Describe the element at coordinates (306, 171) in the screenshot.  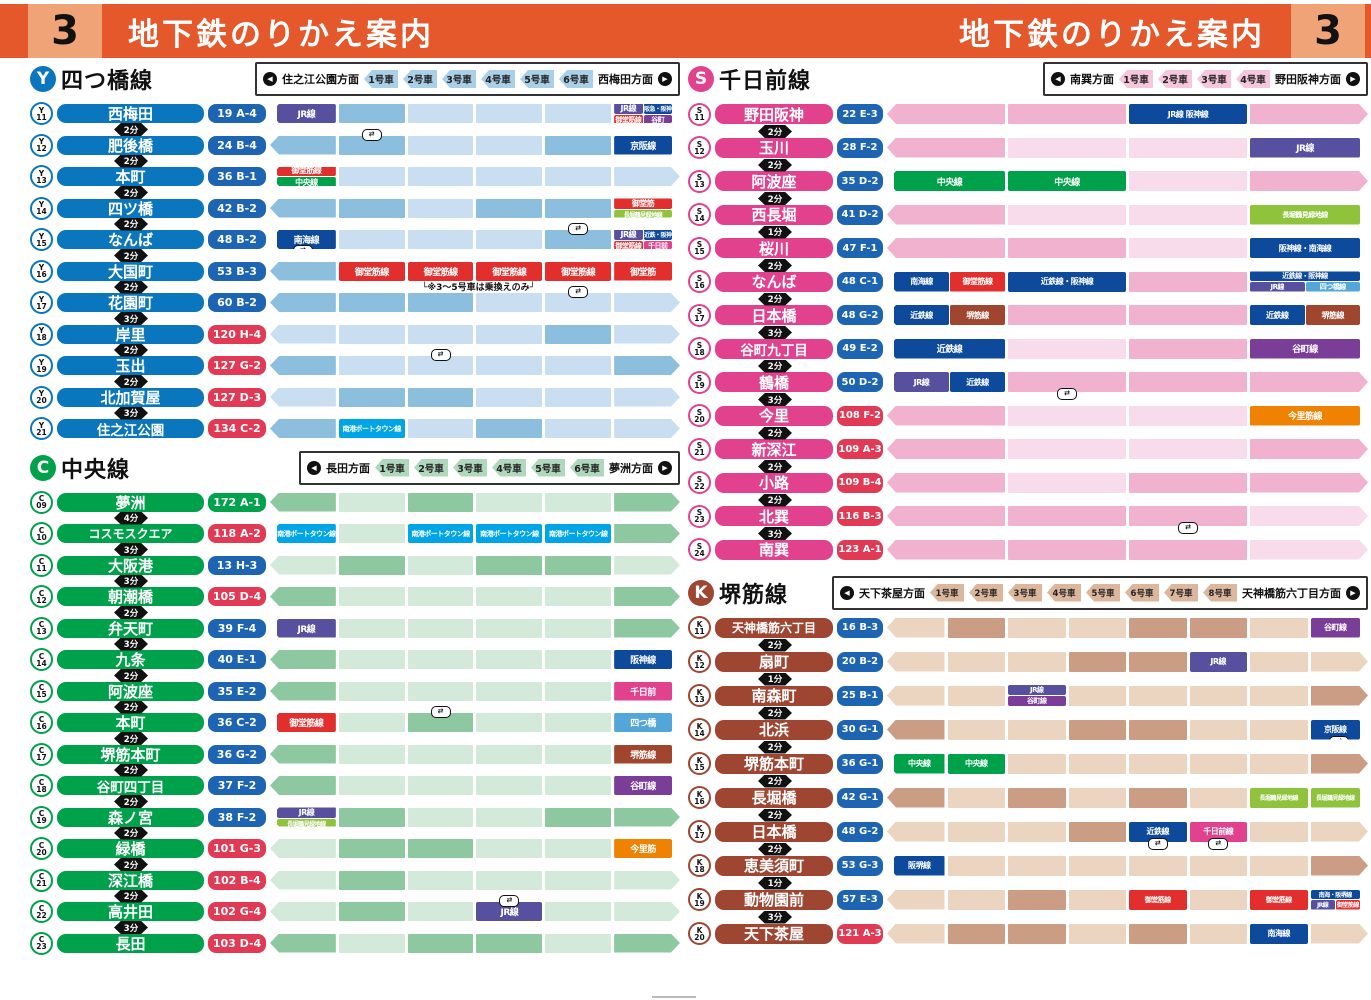
I see `transfer-line-tag: 御堂筋線` at that location.